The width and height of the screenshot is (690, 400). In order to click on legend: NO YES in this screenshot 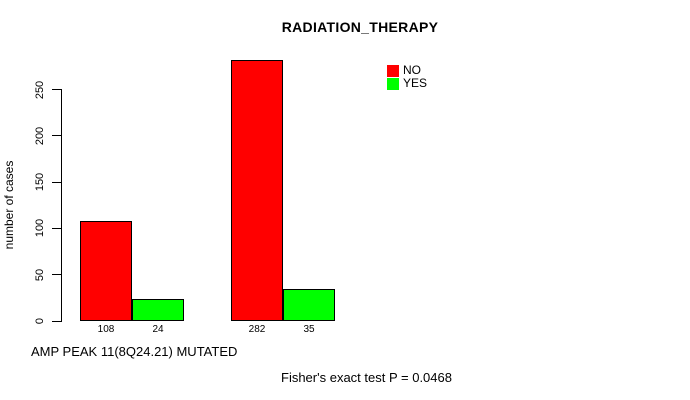, I will do `click(407, 77)`.